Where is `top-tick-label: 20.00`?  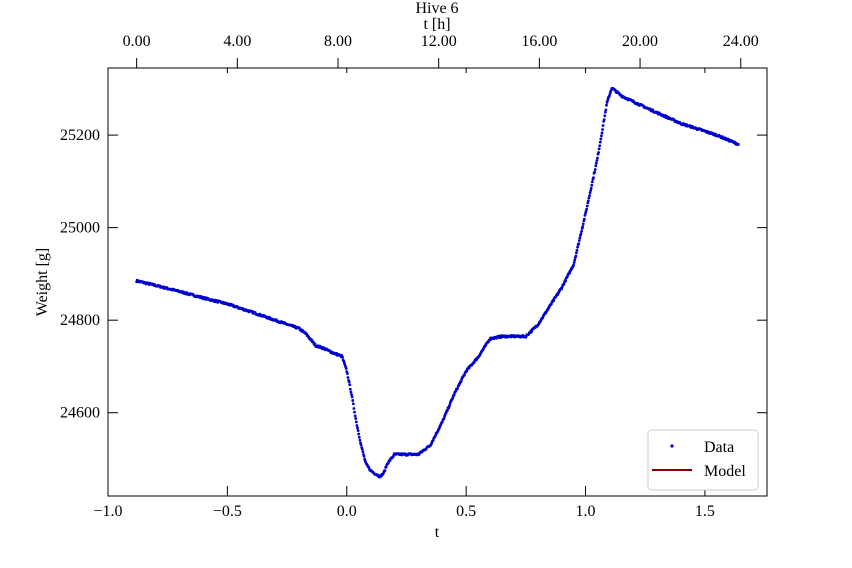 top-tick-label: 20.00 is located at coordinates (640, 41).